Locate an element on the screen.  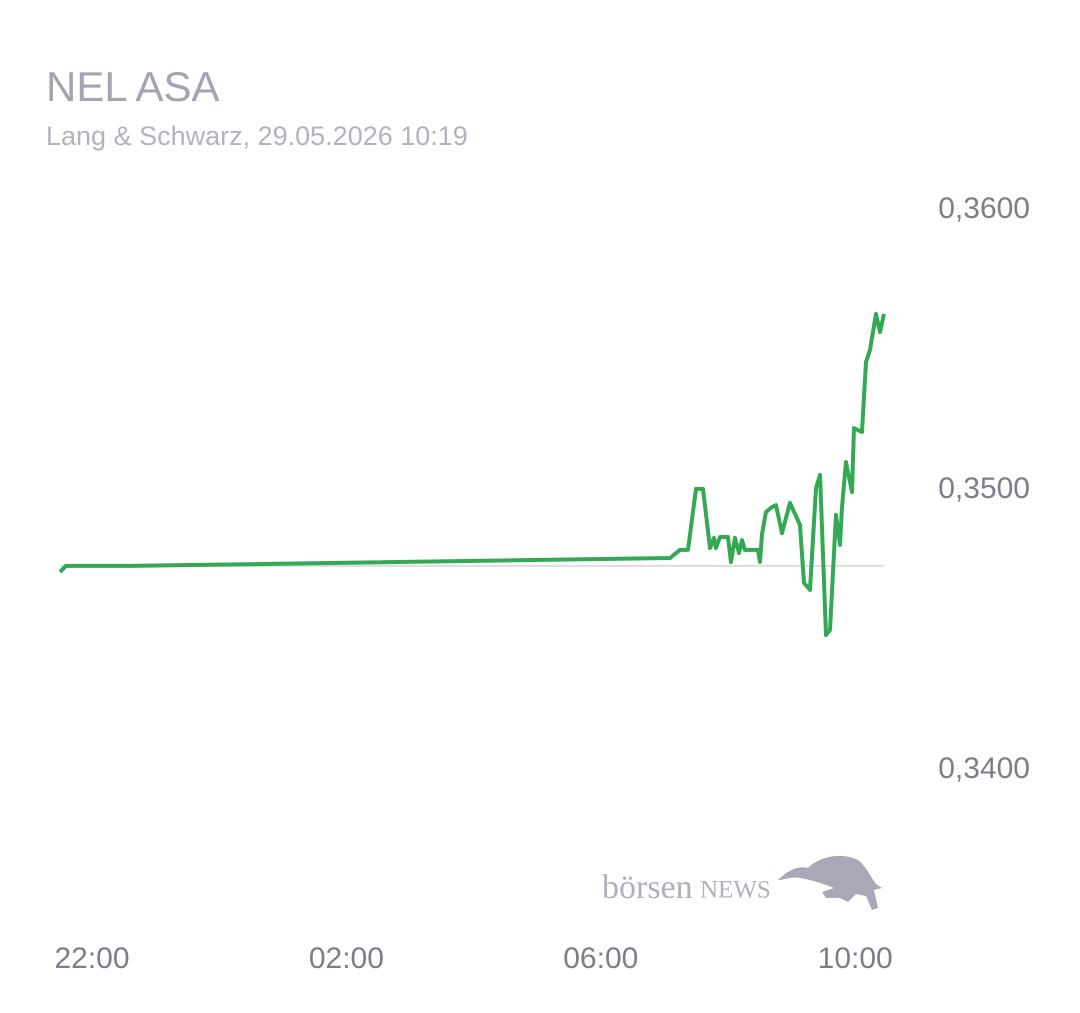
watermark-upper: NEWS is located at coordinates (735, 890).